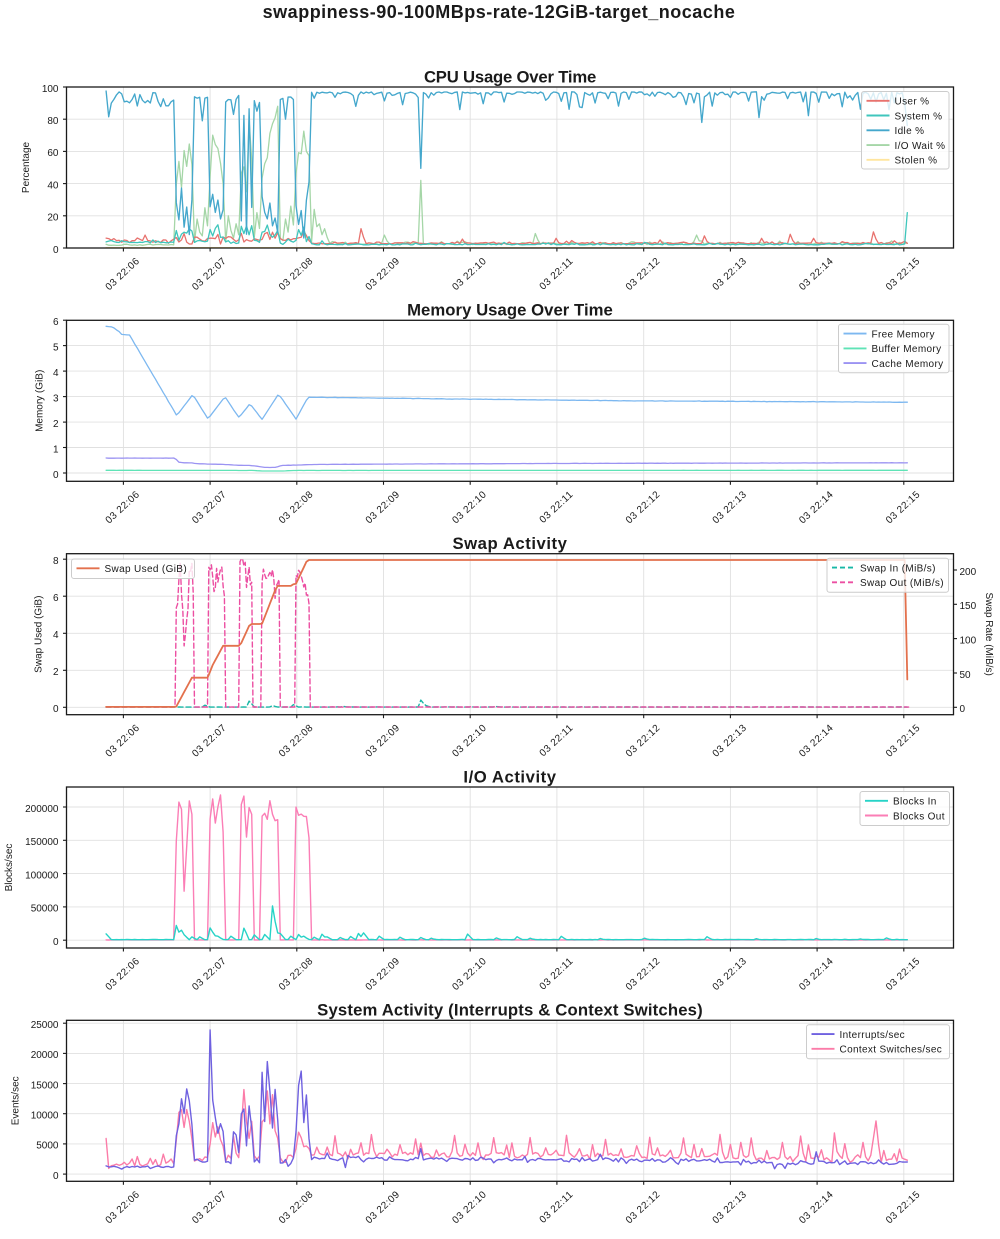 This screenshot has height=1239, width=1000. I want to click on svg-text: 1, so click(56, 449).